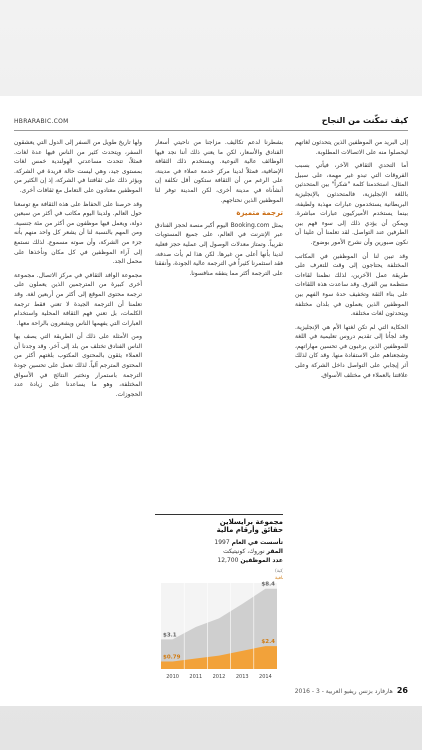  Describe the element at coordinates (259, 213) in the screenshot. I see `section-heading: ترجمة متميزة` at that location.